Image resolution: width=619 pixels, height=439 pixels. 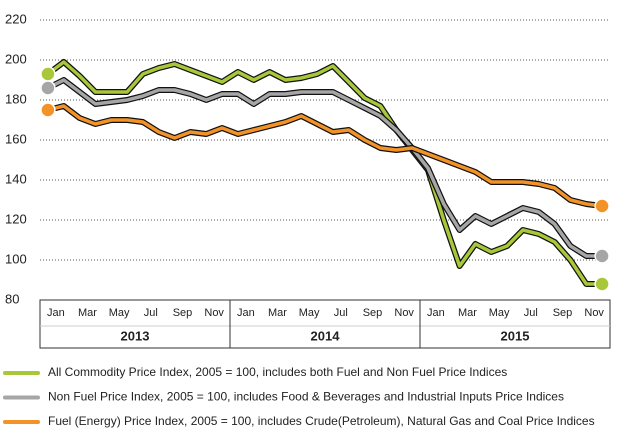 What do you see at coordinates (16, 98) in the screenshot?
I see `y-tick-label: 180` at bounding box center [16, 98].